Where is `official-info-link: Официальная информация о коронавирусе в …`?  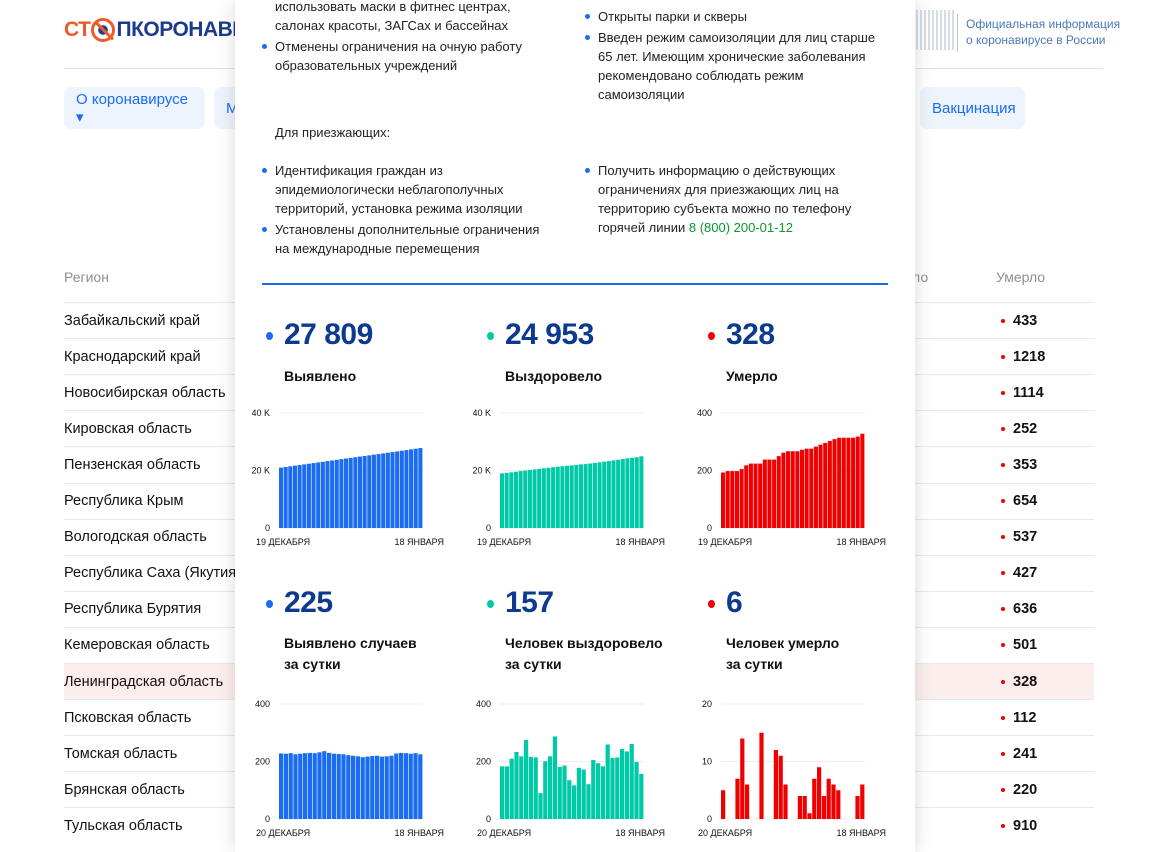
official-info-link: Официальная информация о коронавирусе в … is located at coordinates (1043, 32).